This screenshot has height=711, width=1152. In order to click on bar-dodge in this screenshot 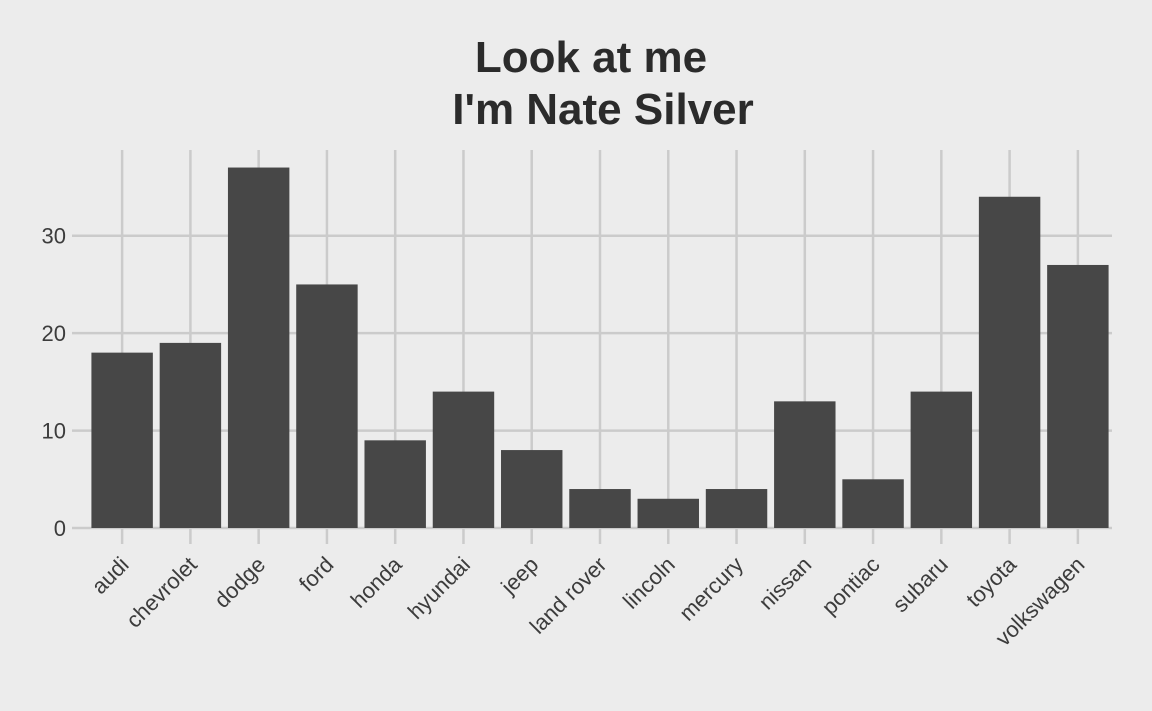, I will do `click(258, 348)`.